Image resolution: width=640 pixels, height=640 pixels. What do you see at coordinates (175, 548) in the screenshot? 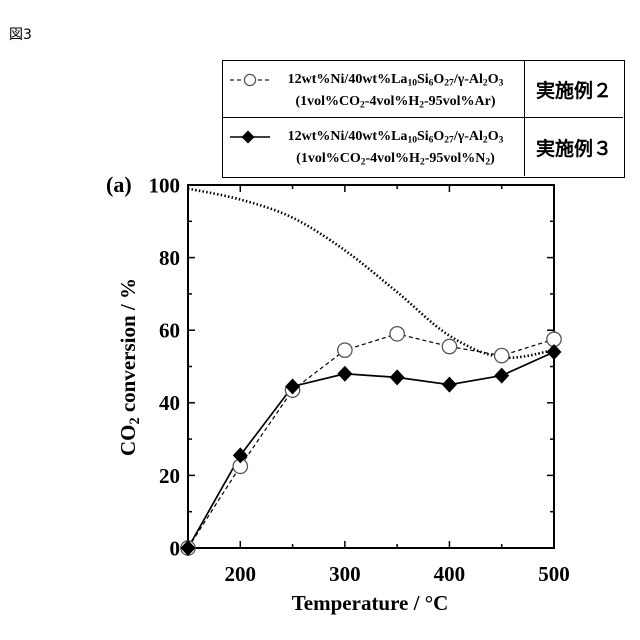
I see `y-tick-label: 0` at bounding box center [175, 548].